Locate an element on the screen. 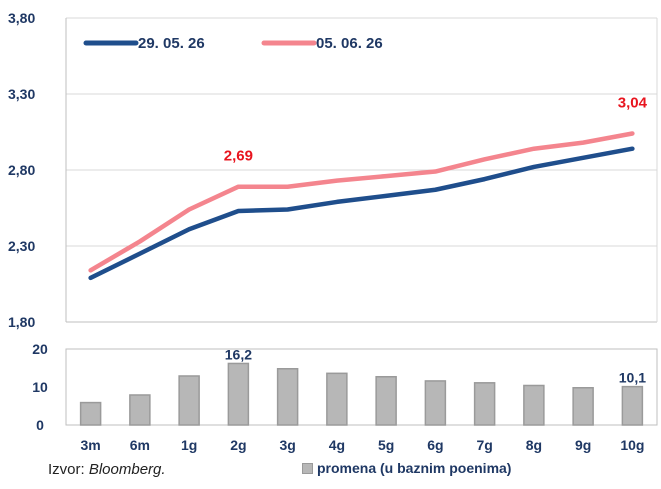 This screenshot has width=661, height=489. legend-label-2: 05. 06. 26 is located at coordinates (349, 43).